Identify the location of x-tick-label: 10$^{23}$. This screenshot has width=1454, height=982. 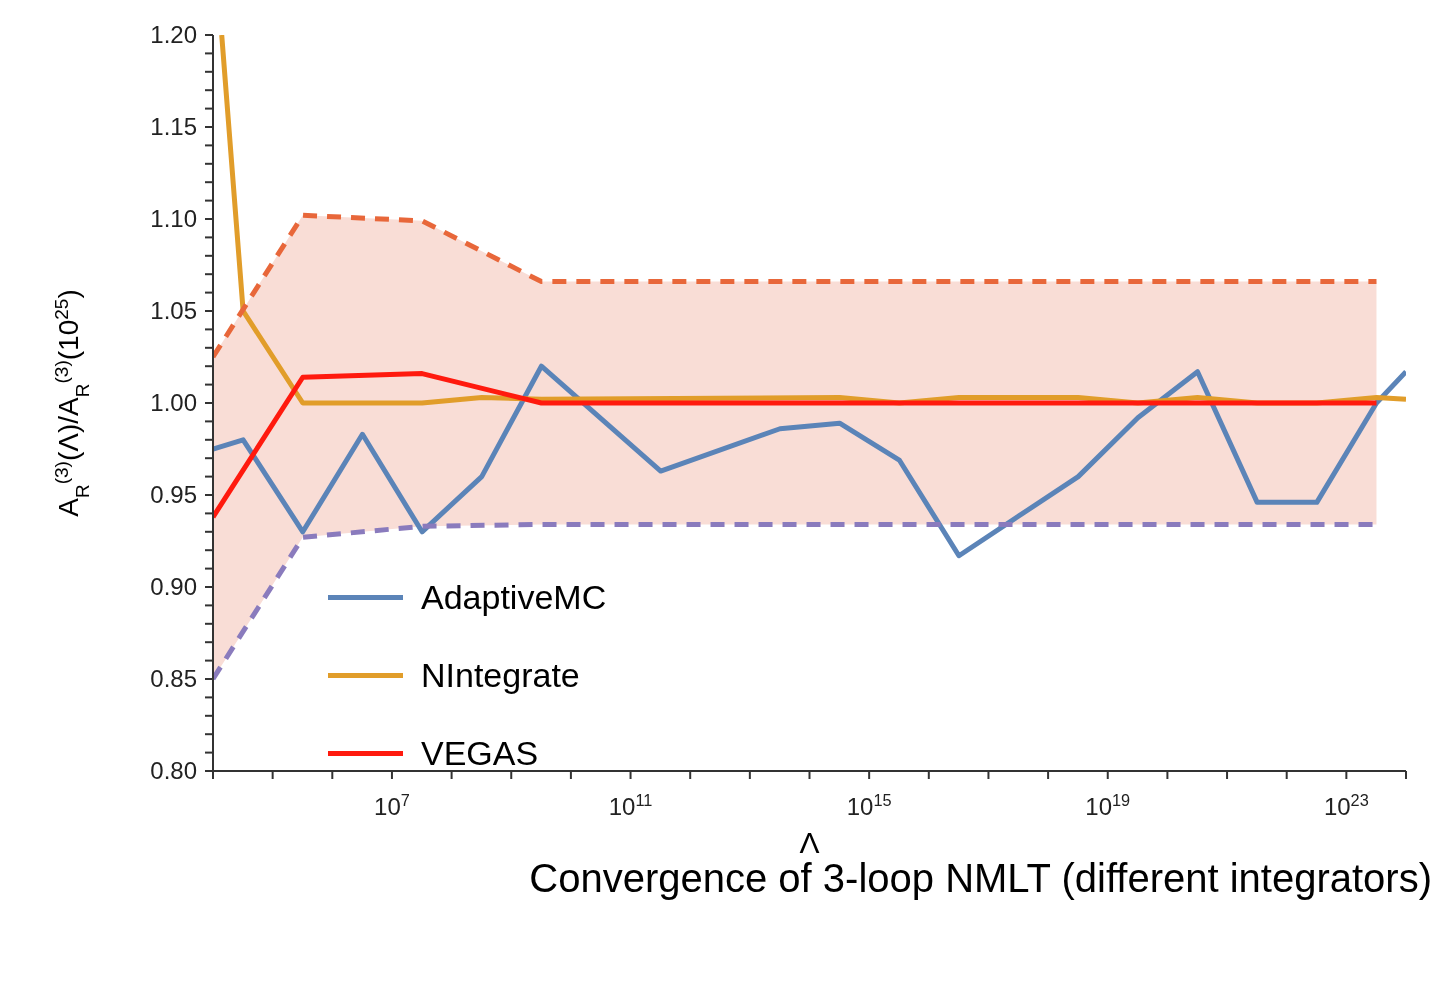
(1346, 805).